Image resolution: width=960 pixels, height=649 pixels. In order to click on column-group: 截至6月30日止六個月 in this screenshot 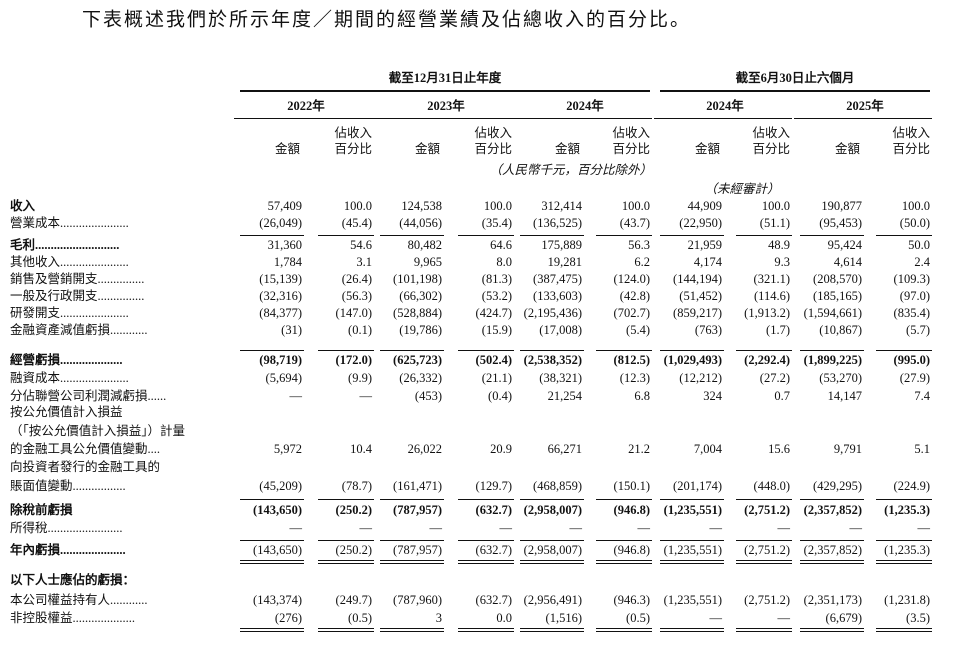, I will do `click(795, 77)`.